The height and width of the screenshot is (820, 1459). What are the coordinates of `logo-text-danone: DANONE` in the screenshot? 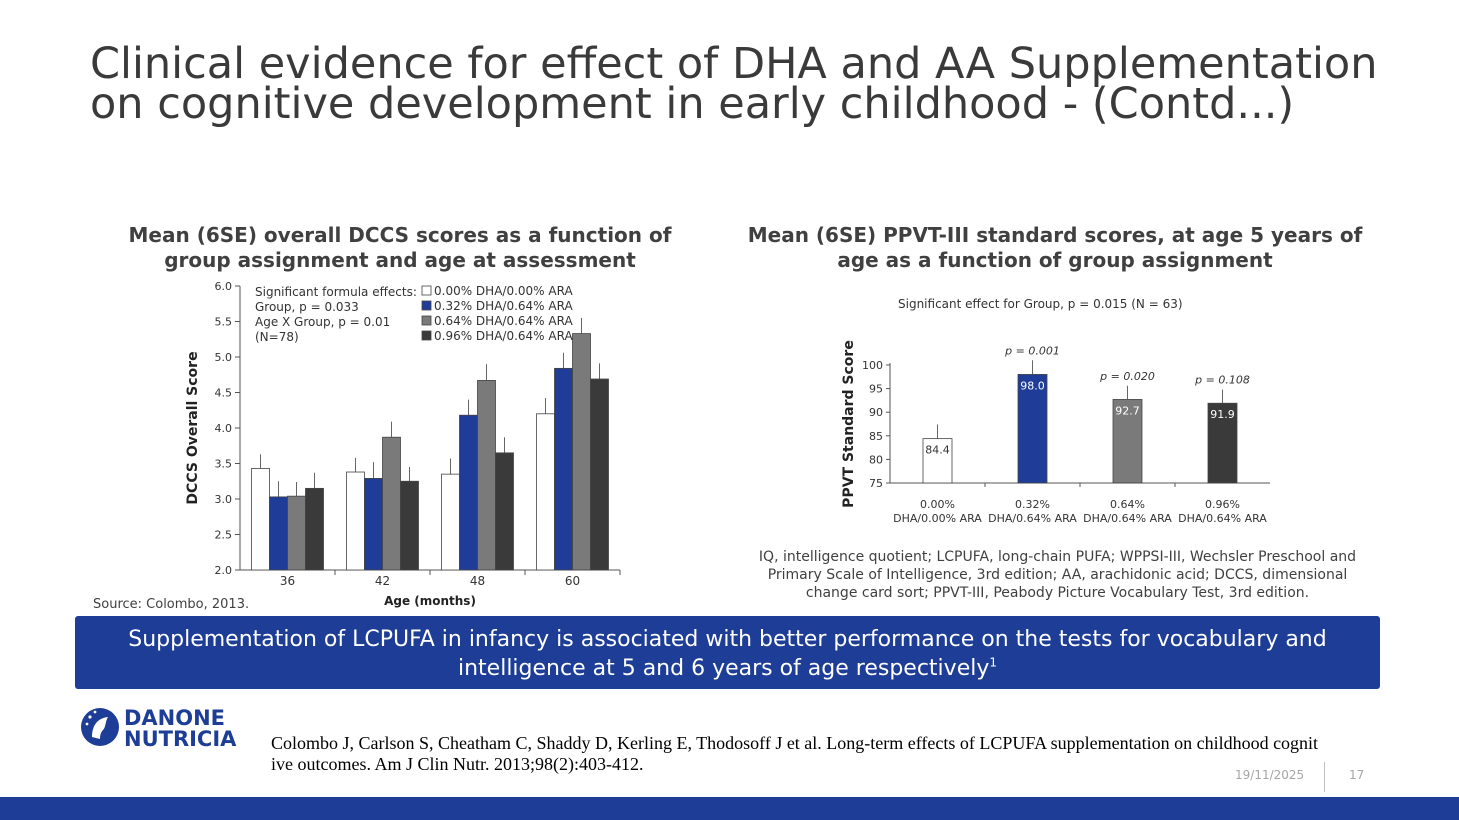 It's located at (174, 718).